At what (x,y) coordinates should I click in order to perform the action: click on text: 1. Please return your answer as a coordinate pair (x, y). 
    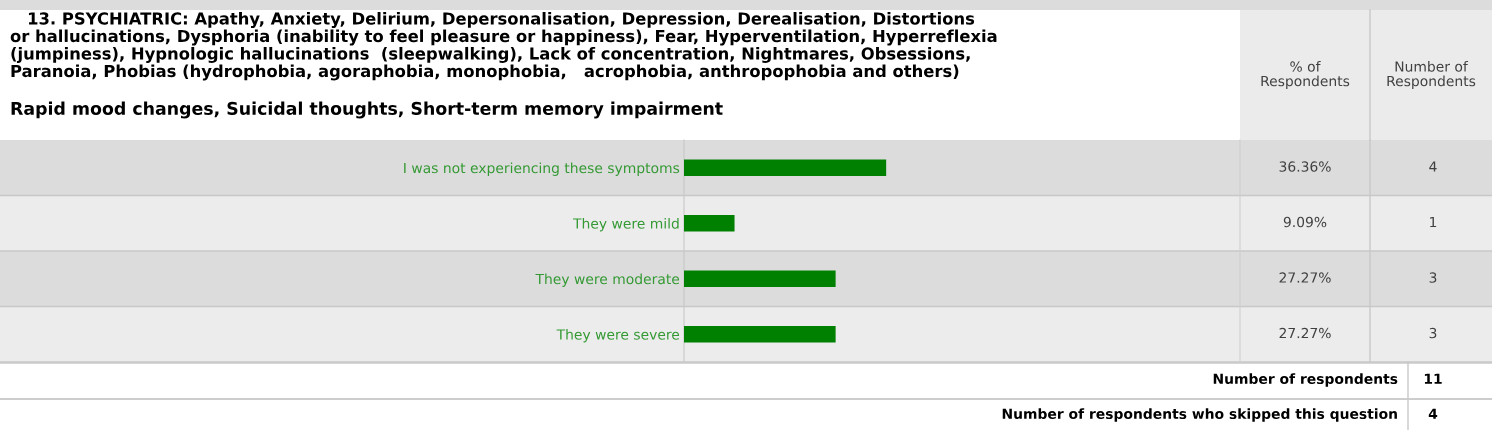
    Looking at the image, I should click on (1433, 222).